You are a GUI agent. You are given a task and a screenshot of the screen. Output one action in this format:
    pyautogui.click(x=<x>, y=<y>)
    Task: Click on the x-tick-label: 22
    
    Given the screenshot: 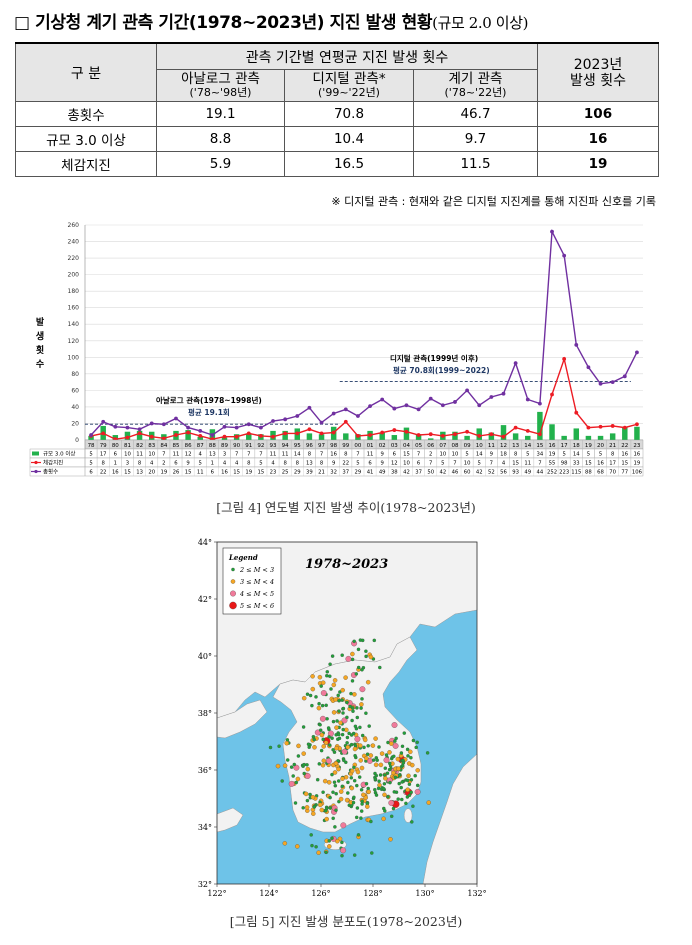 What is the action you would take?
    pyautogui.click(x=624, y=446)
    